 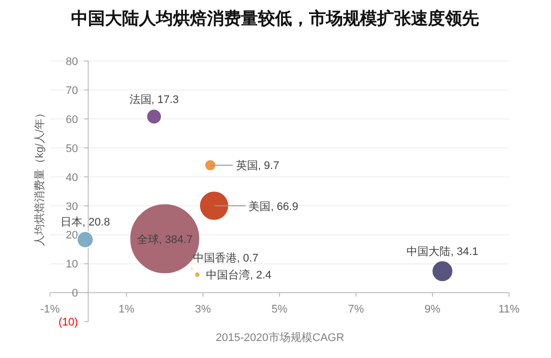 What do you see at coordinates (258, 165) in the screenshot?
I see `annotation: 英国, 9.7` at bounding box center [258, 165].